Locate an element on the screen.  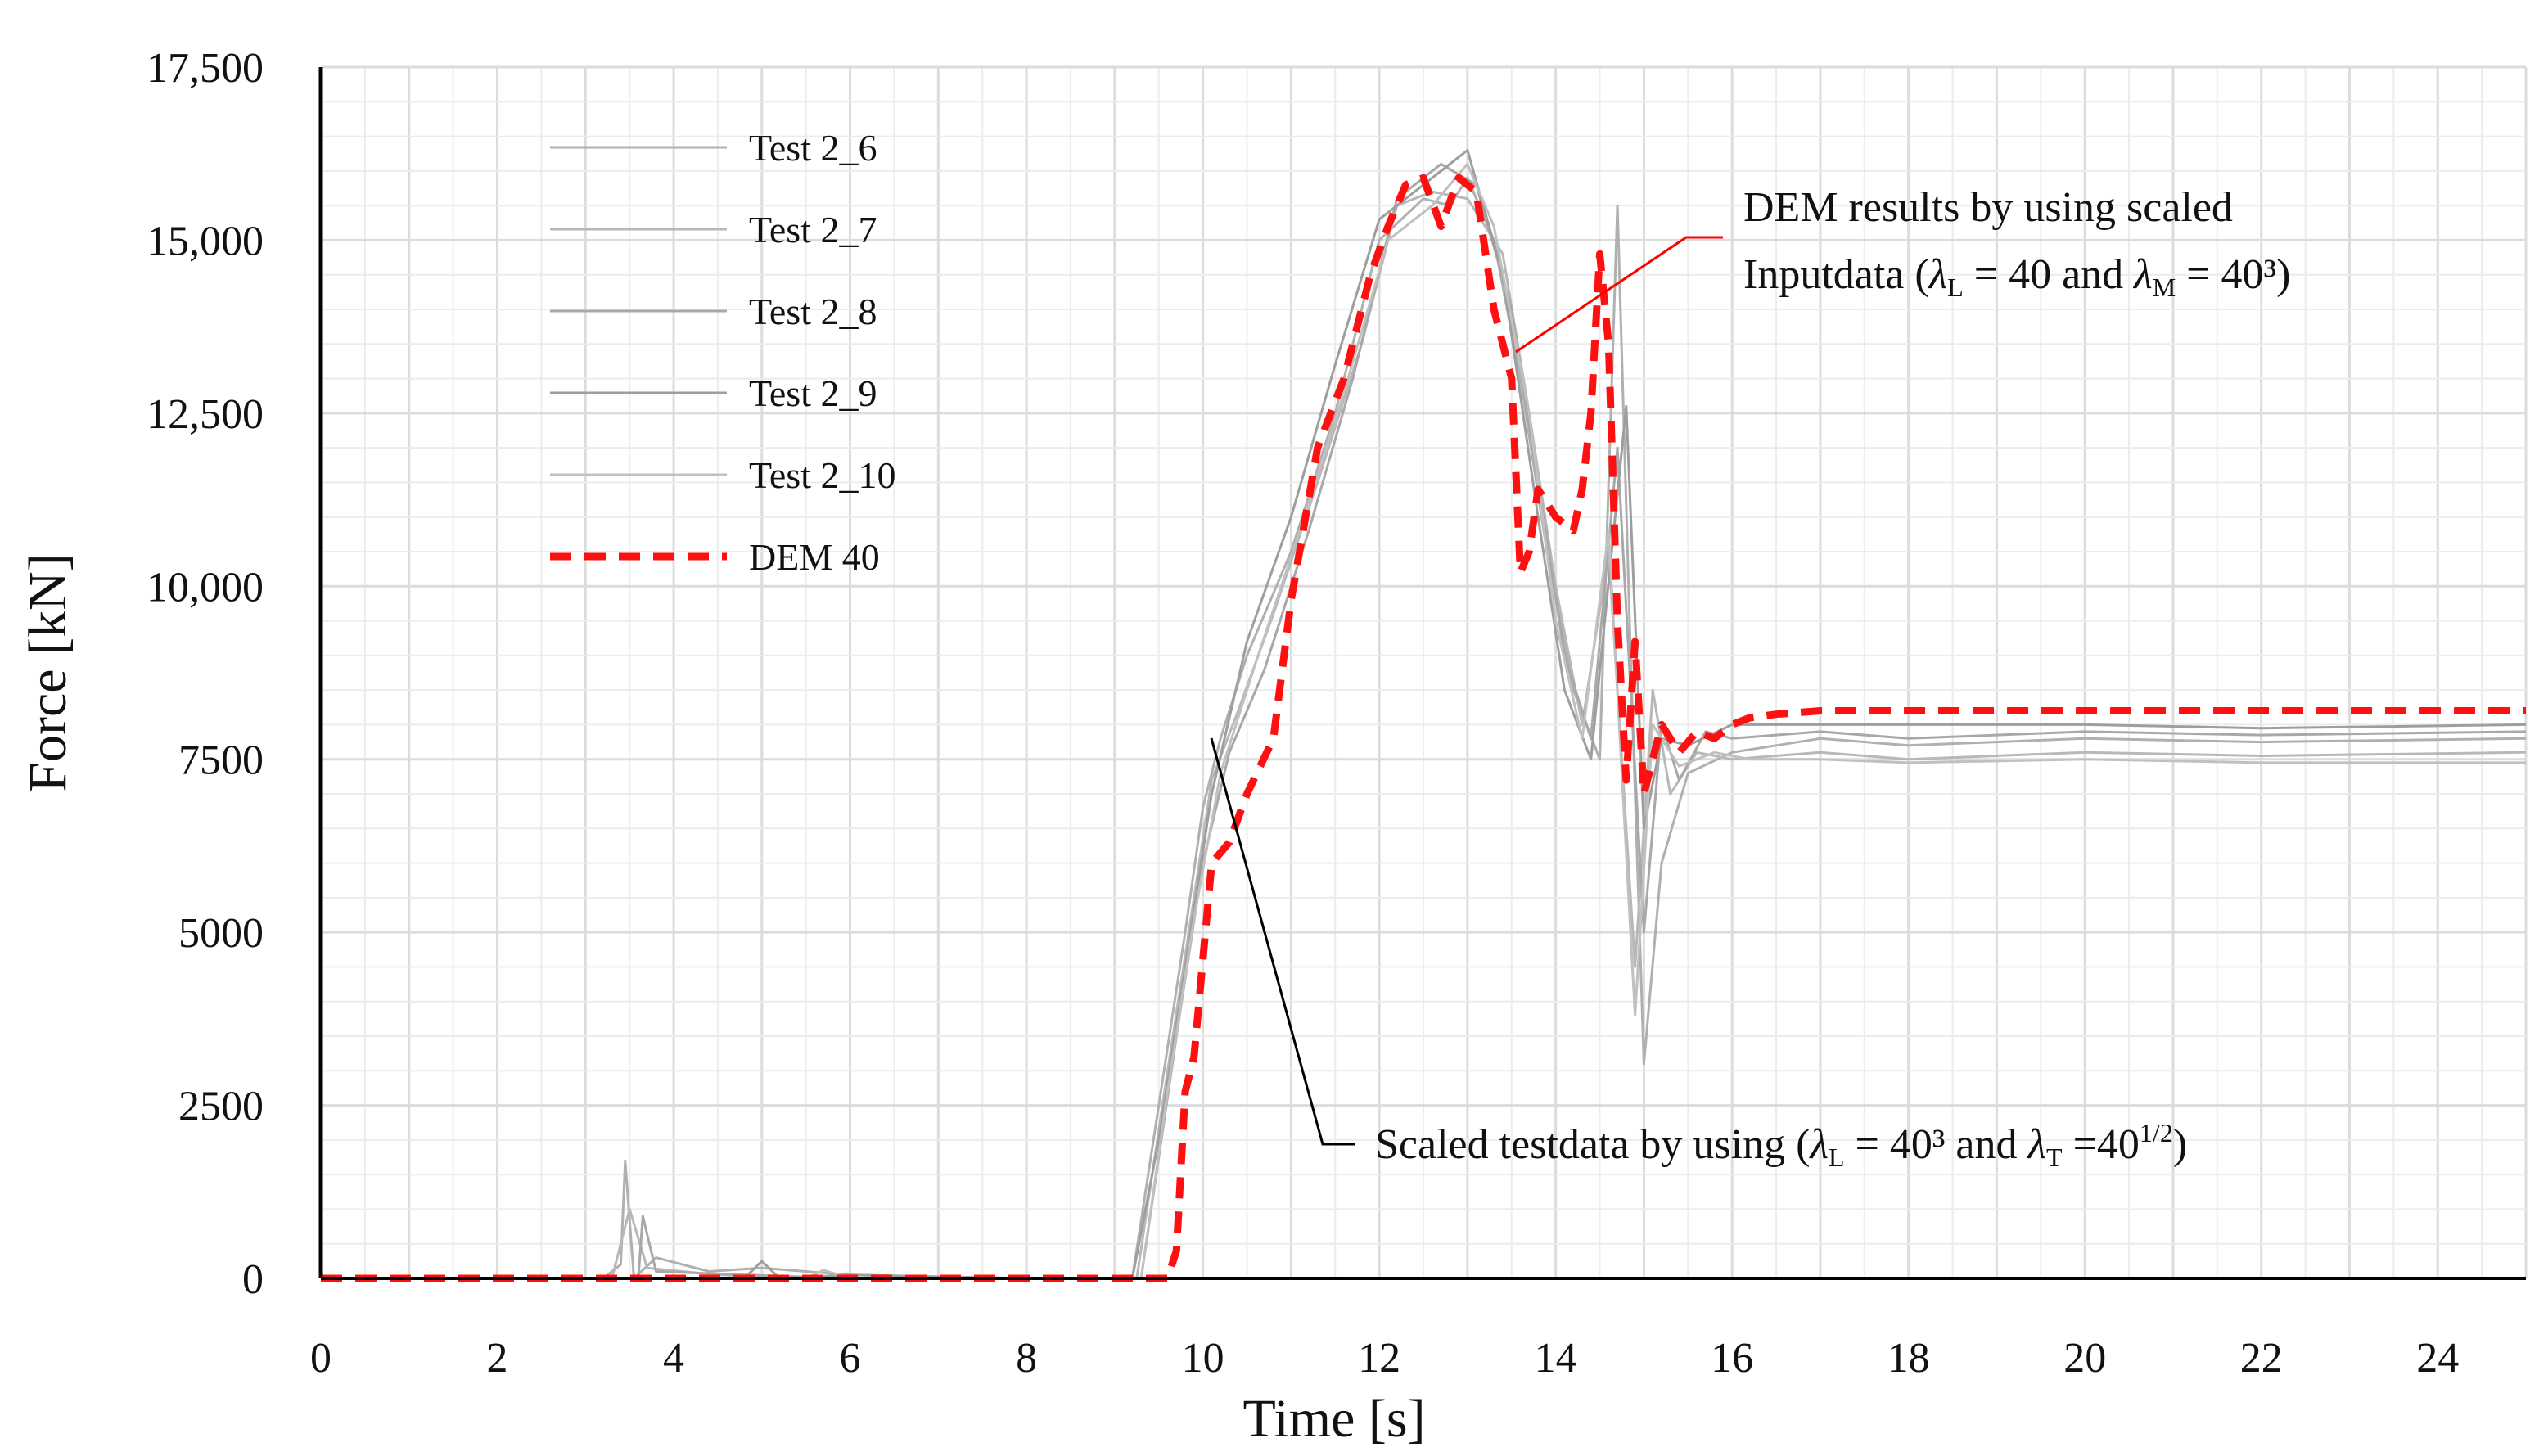
annotation-dem-line2: Inputdata (λL = 40 and λM = 40³) is located at coordinates (2016, 276).